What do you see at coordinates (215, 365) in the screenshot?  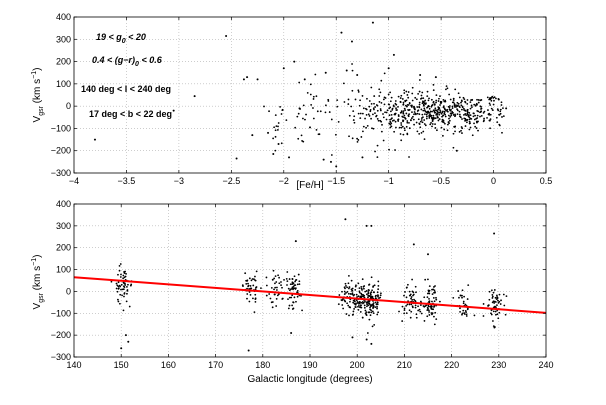 I see `x-tick-label: 170` at bounding box center [215, 365].